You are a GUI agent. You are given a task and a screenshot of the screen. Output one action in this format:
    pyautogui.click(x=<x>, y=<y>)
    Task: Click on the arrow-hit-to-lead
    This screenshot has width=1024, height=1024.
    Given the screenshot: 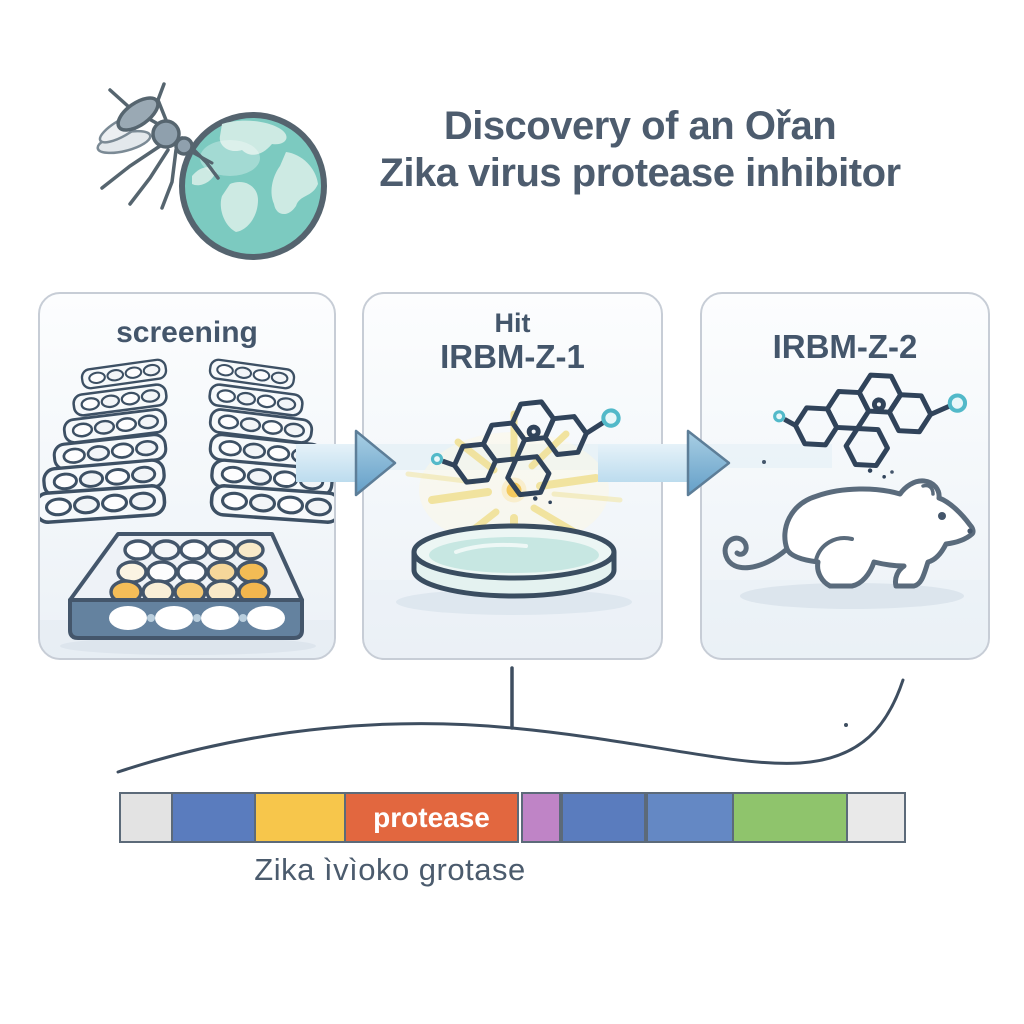 What is the action you would take?
    pyautogui.click(x=664, y=463)
    